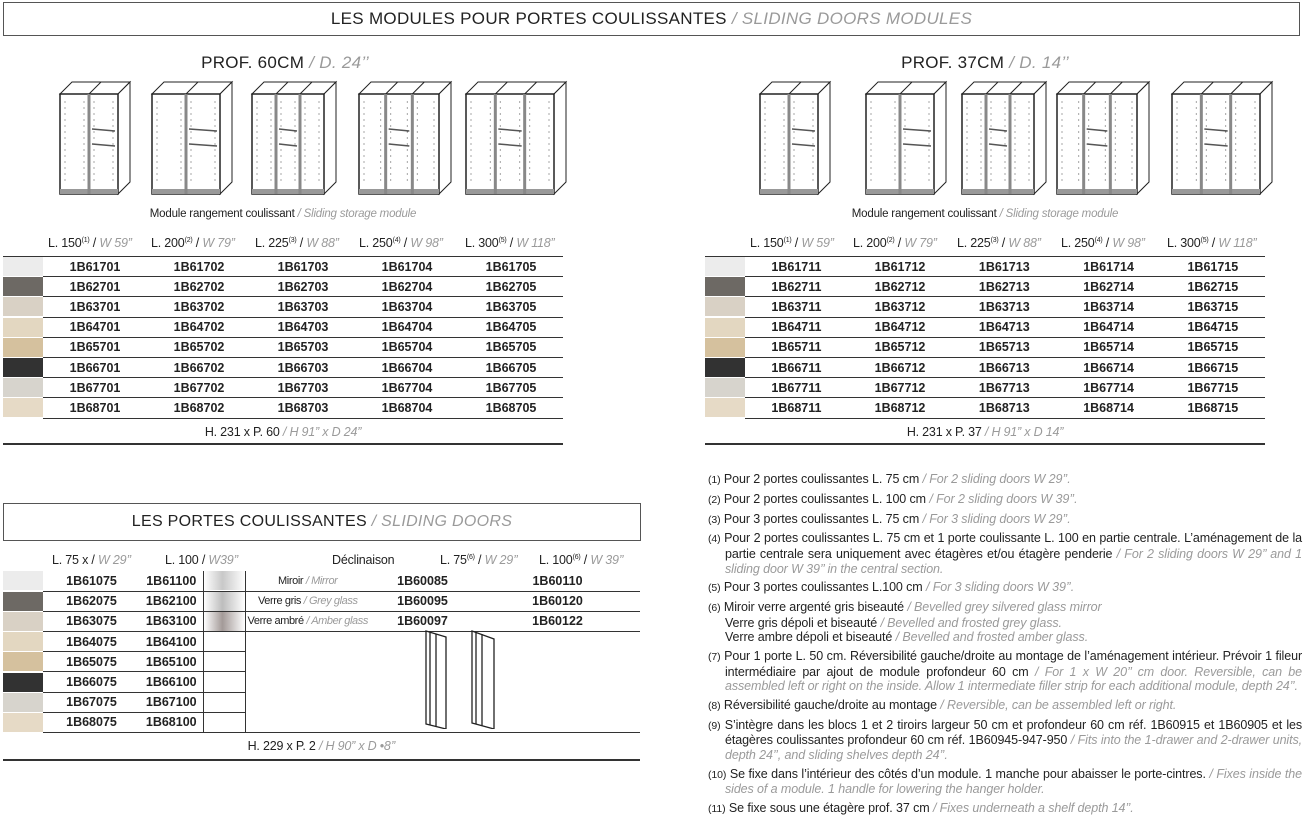  What do you see at coordinates (95, 408) in the screenshot?
I see `product-code: 1B68701` at bounding box center [95, 408].